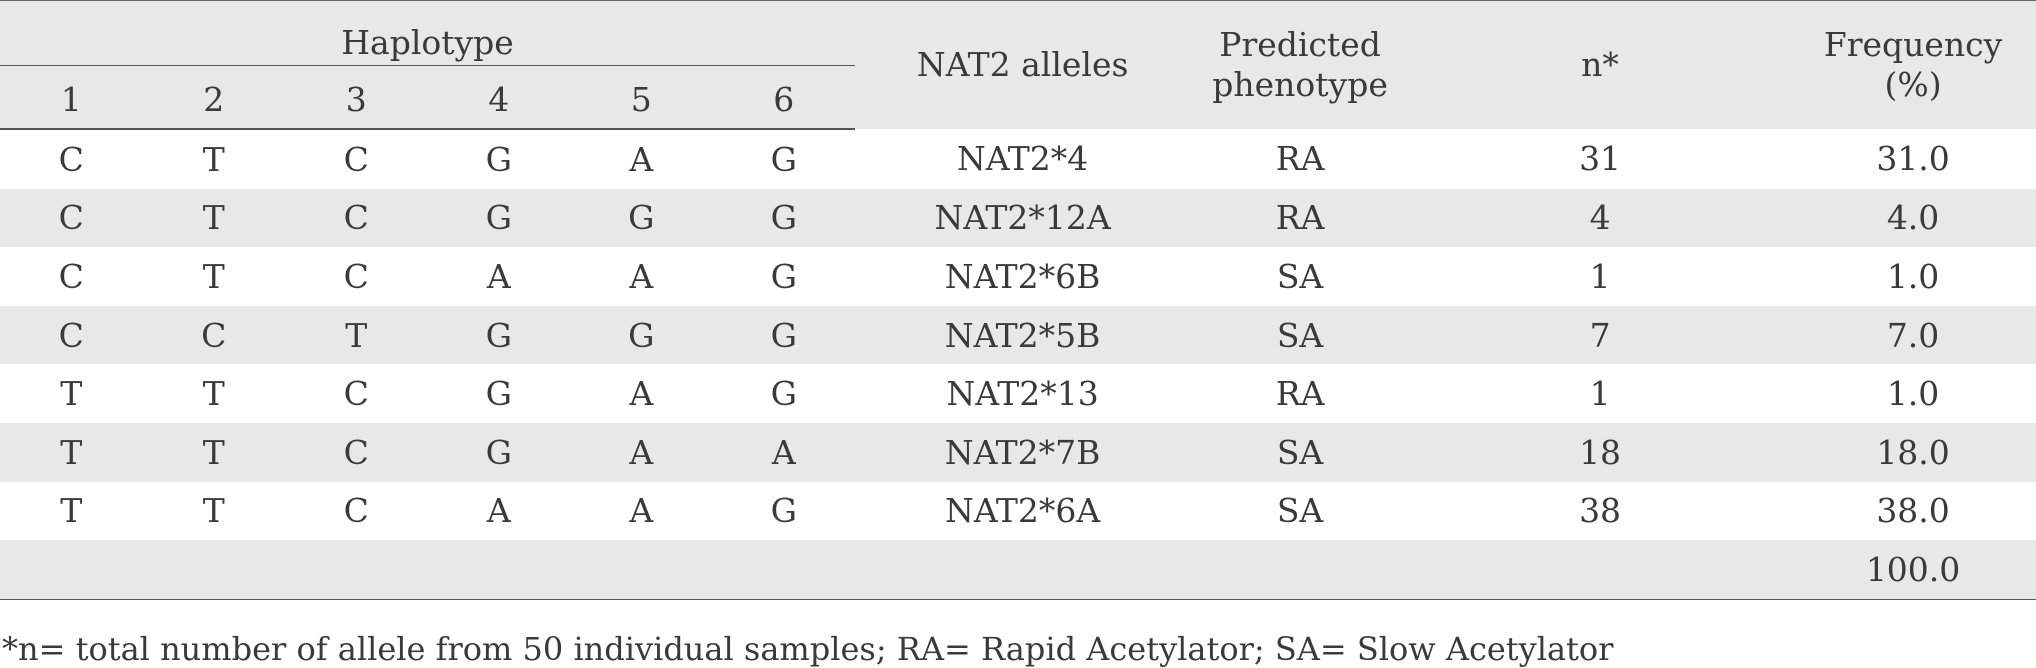 This screenshot has height=668, width=2036. I want to click on total-row-spacer, so click(895, 570).